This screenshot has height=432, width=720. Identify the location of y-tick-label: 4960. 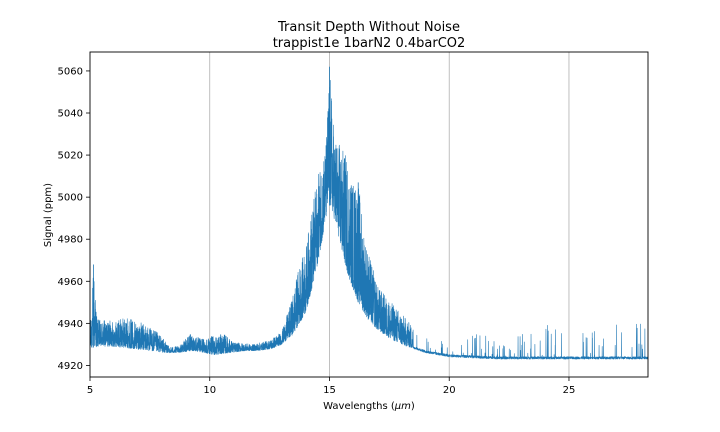
(70, 282).